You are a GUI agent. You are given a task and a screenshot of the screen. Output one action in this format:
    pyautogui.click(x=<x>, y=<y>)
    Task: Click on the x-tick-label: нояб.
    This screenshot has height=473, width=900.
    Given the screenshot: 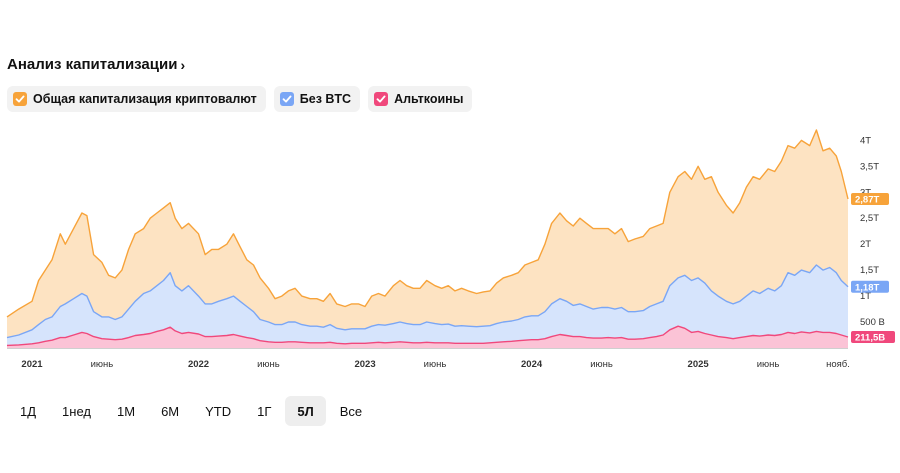 What is the action you would take?
    pyautogui.click(x=838, y=364)
    